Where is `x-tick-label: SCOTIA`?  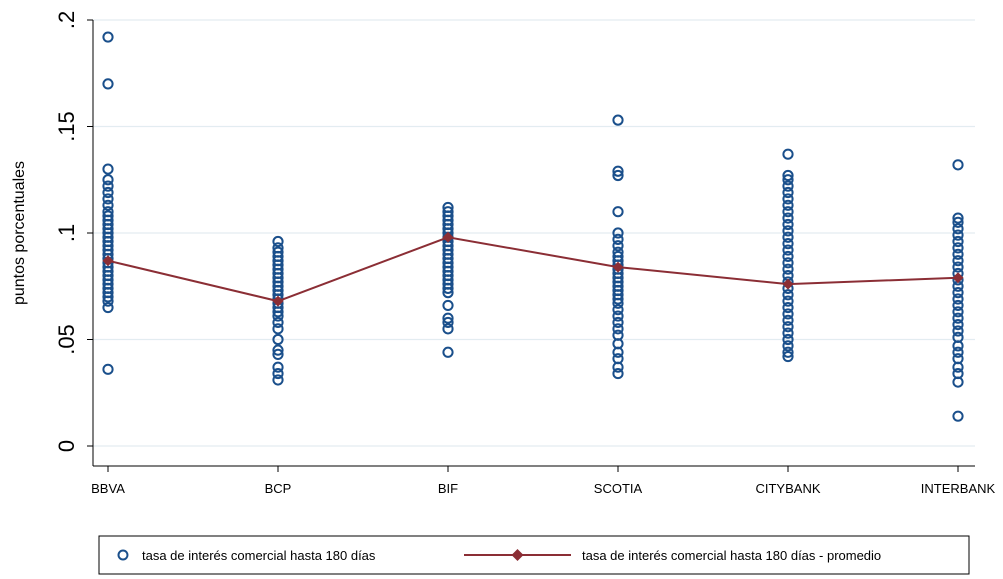 x-tick-label: SCOTIA is located at coordinates (618, 488).